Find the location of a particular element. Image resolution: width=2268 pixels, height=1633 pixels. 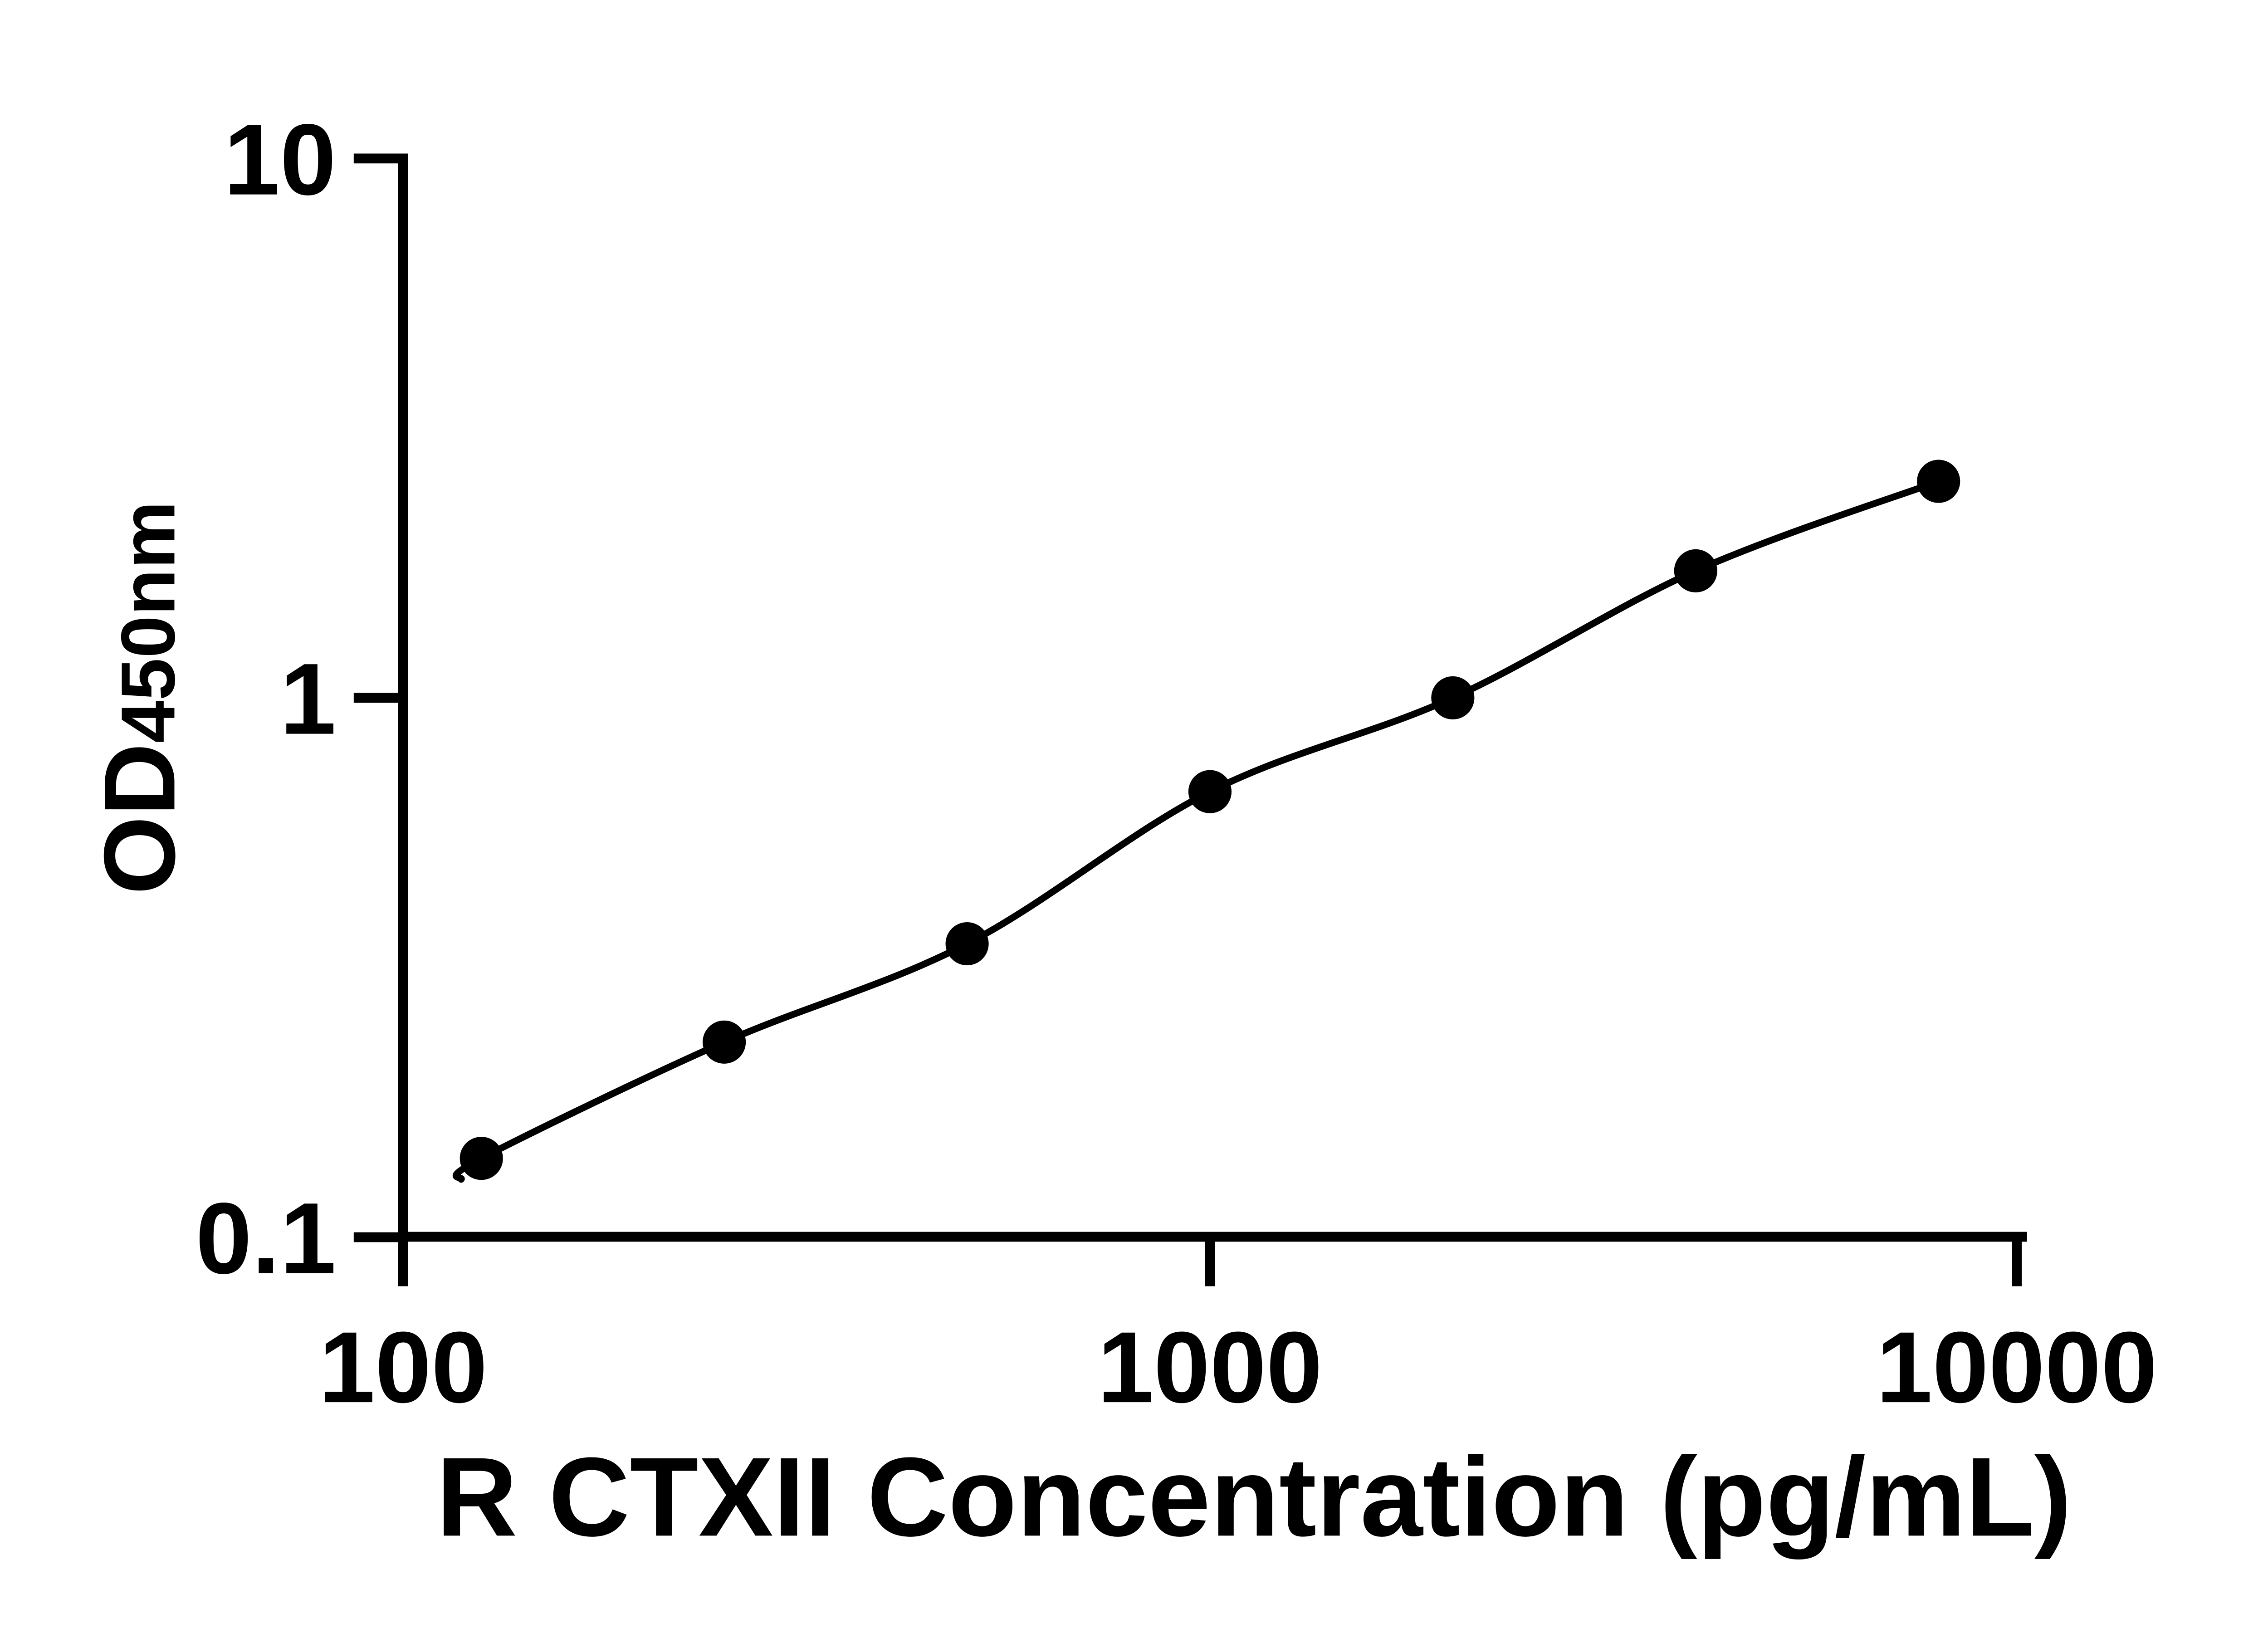

y-tick-label: 0.1 is located at coordinates (266, 1238).